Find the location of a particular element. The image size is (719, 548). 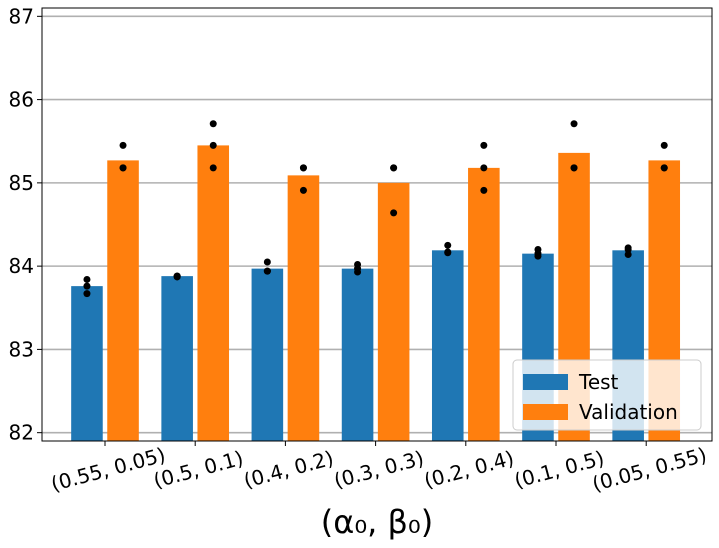

y-tick-label: 82 is located at coordinates (21, 433).